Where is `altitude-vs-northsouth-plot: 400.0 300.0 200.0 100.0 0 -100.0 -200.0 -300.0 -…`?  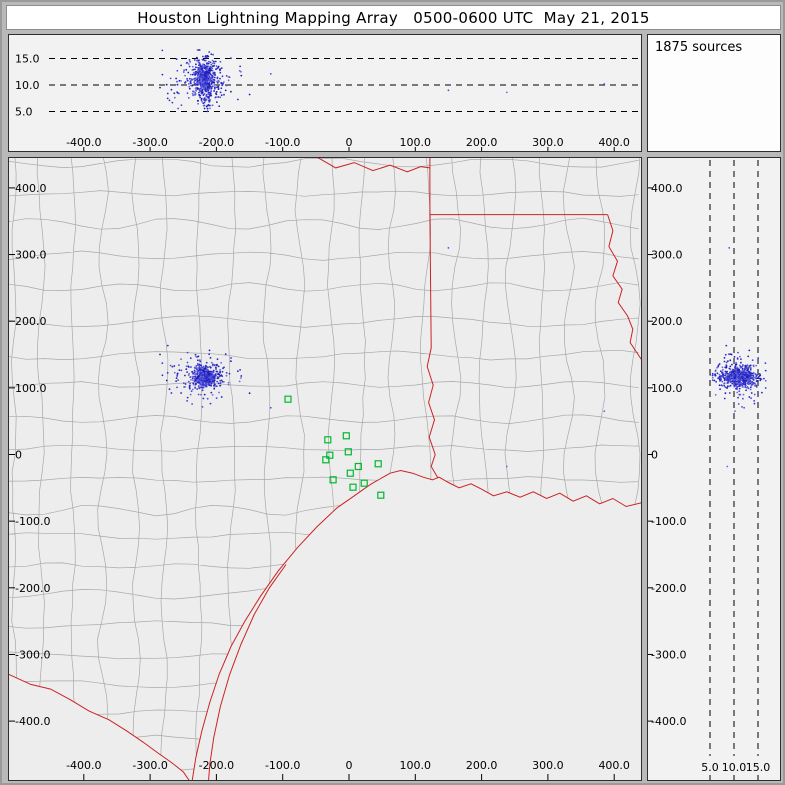
altitude-vs-northsouth-plot: 400.0 300.0 200.0 100.0 0 -100.0 -200.0 -300.0 -… is located at coordinates (709, 470).